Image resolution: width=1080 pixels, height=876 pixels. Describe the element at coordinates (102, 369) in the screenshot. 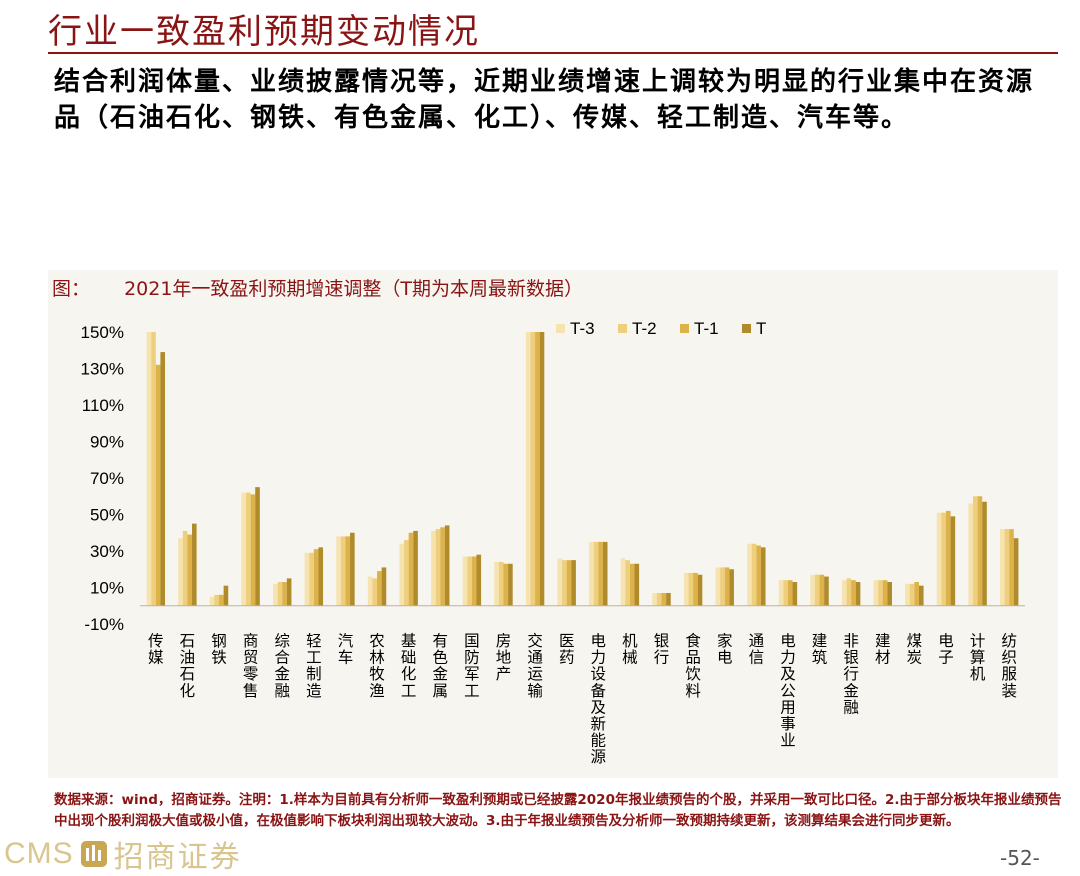

I see `y-tick-label: 130%` at that location.